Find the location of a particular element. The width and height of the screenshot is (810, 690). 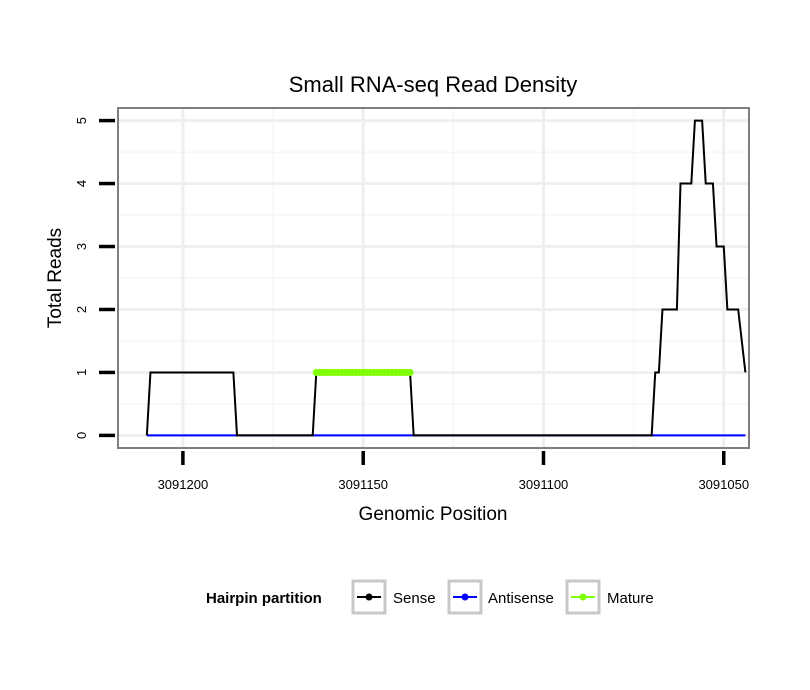

legend-swatch-mature-dot is located at coordinates (583, 597).